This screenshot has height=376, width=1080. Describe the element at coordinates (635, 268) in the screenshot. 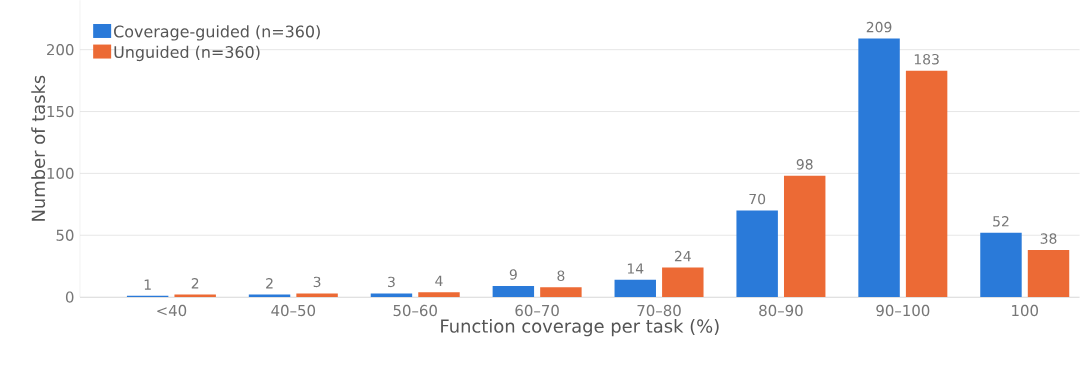

I see `data-label: 14` at that location.